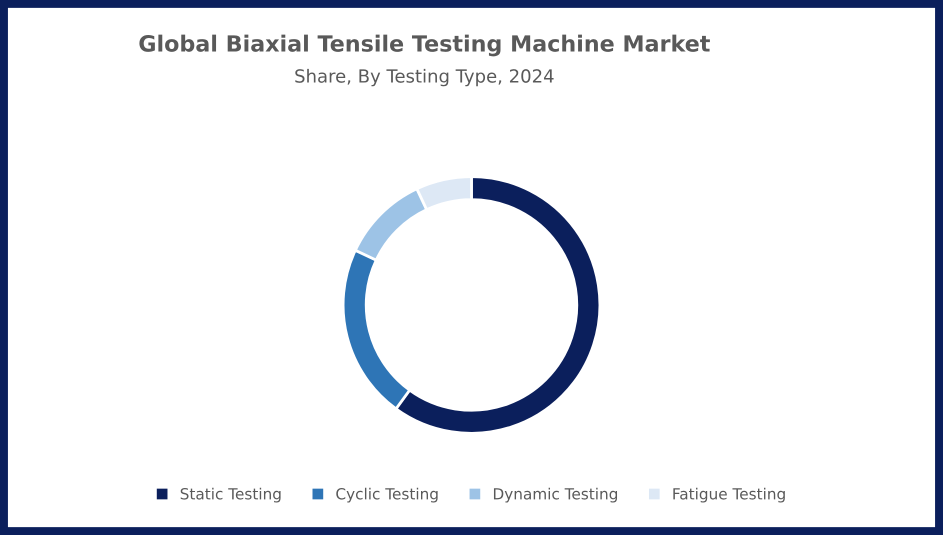 Image resolution: width=943 pixels, height=535 pixels. Describe the element at coordinates (424, 77) in the screenshot. I see `chart-subtitle: Share, By Testing Type, 2024` at that location.